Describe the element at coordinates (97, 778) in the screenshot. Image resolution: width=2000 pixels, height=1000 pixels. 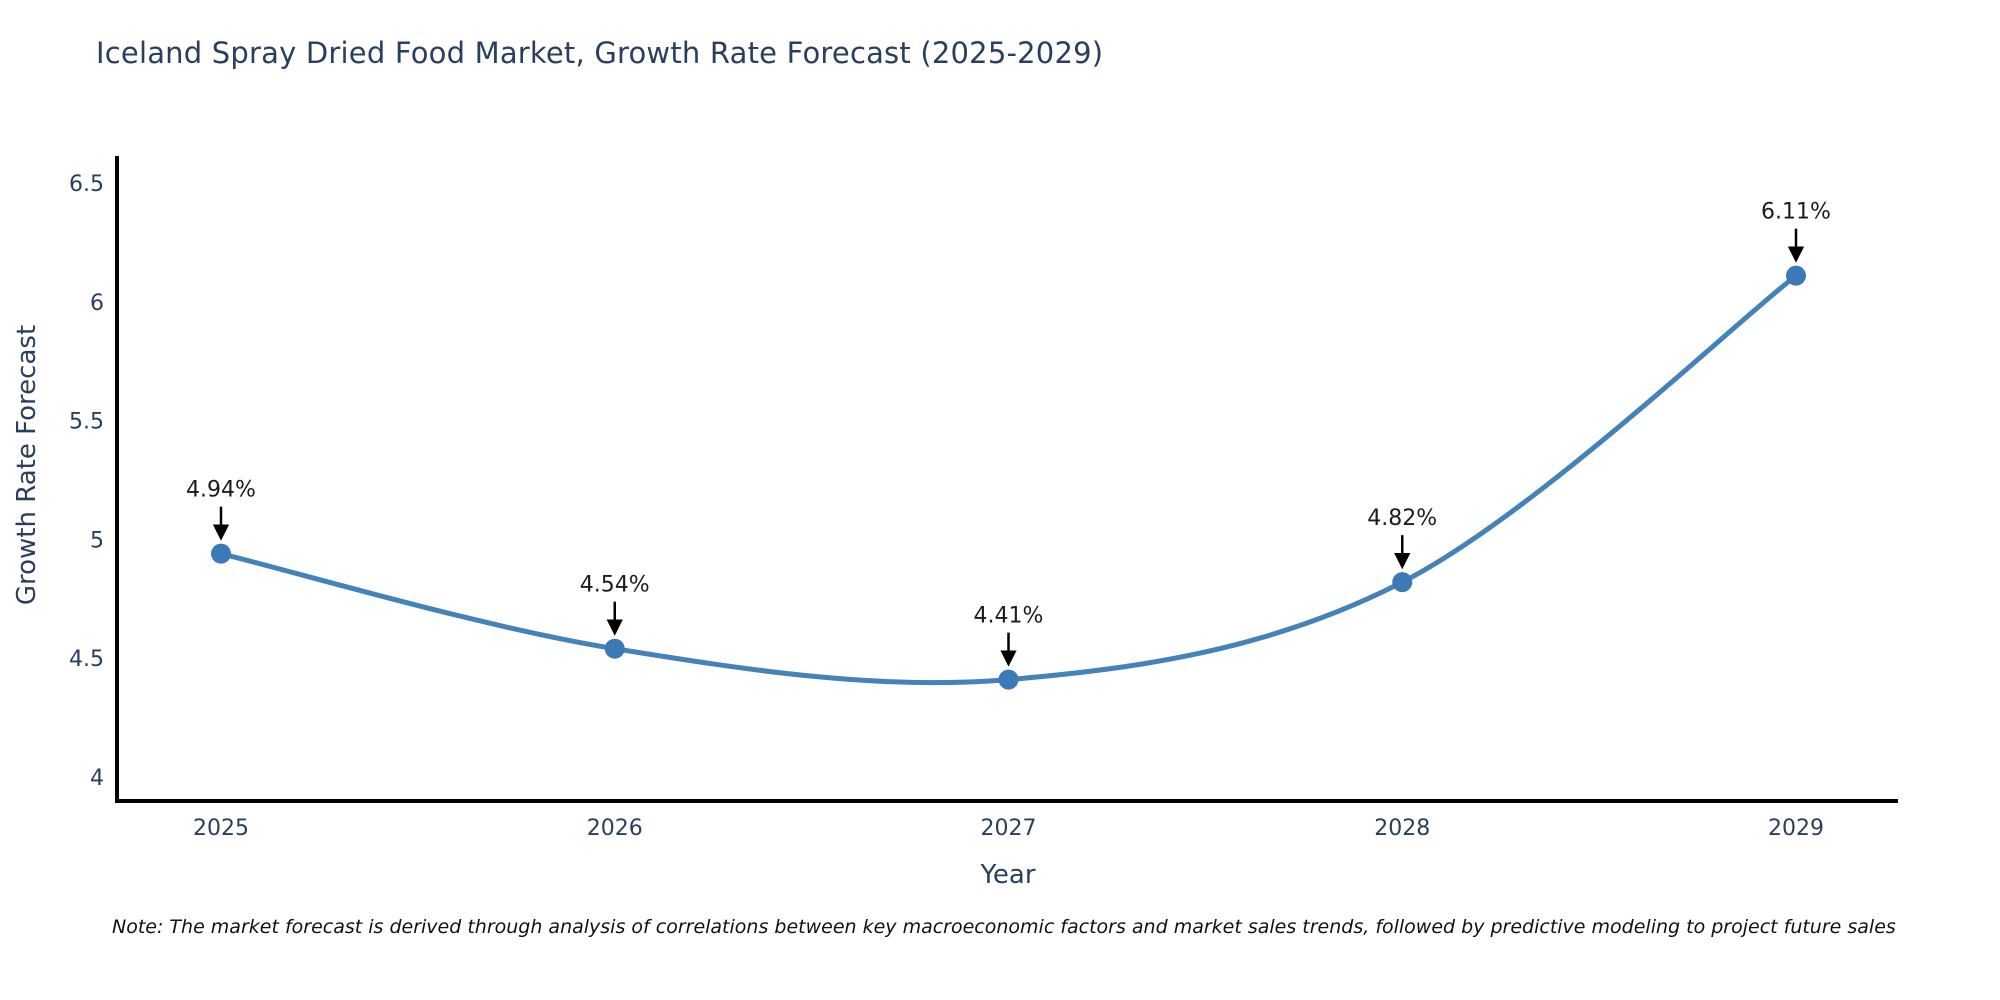
I see `y-tick-label: 4` at that location.